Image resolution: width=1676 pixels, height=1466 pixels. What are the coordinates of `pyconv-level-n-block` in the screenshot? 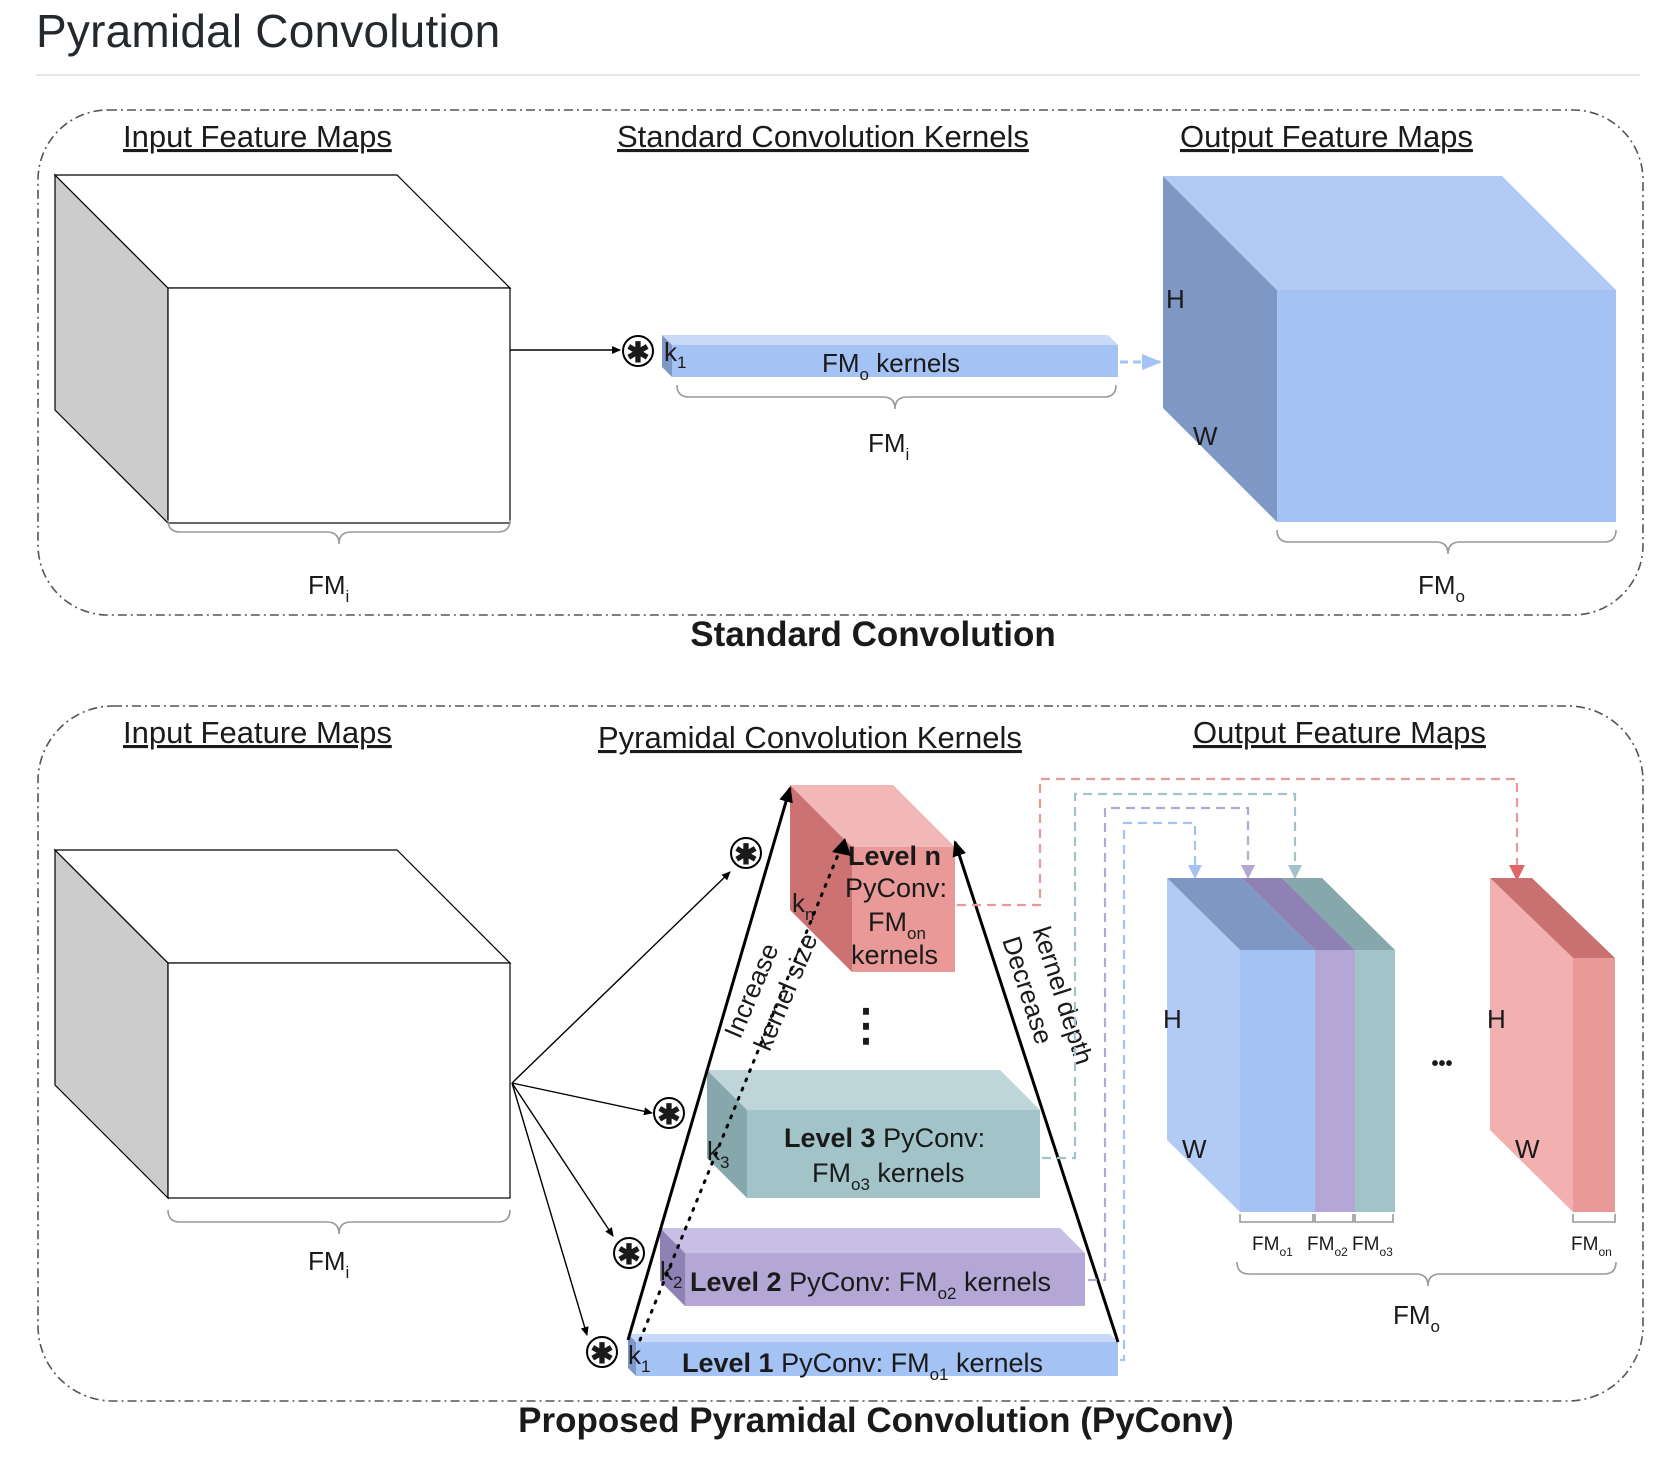 It's located at (872, 878).